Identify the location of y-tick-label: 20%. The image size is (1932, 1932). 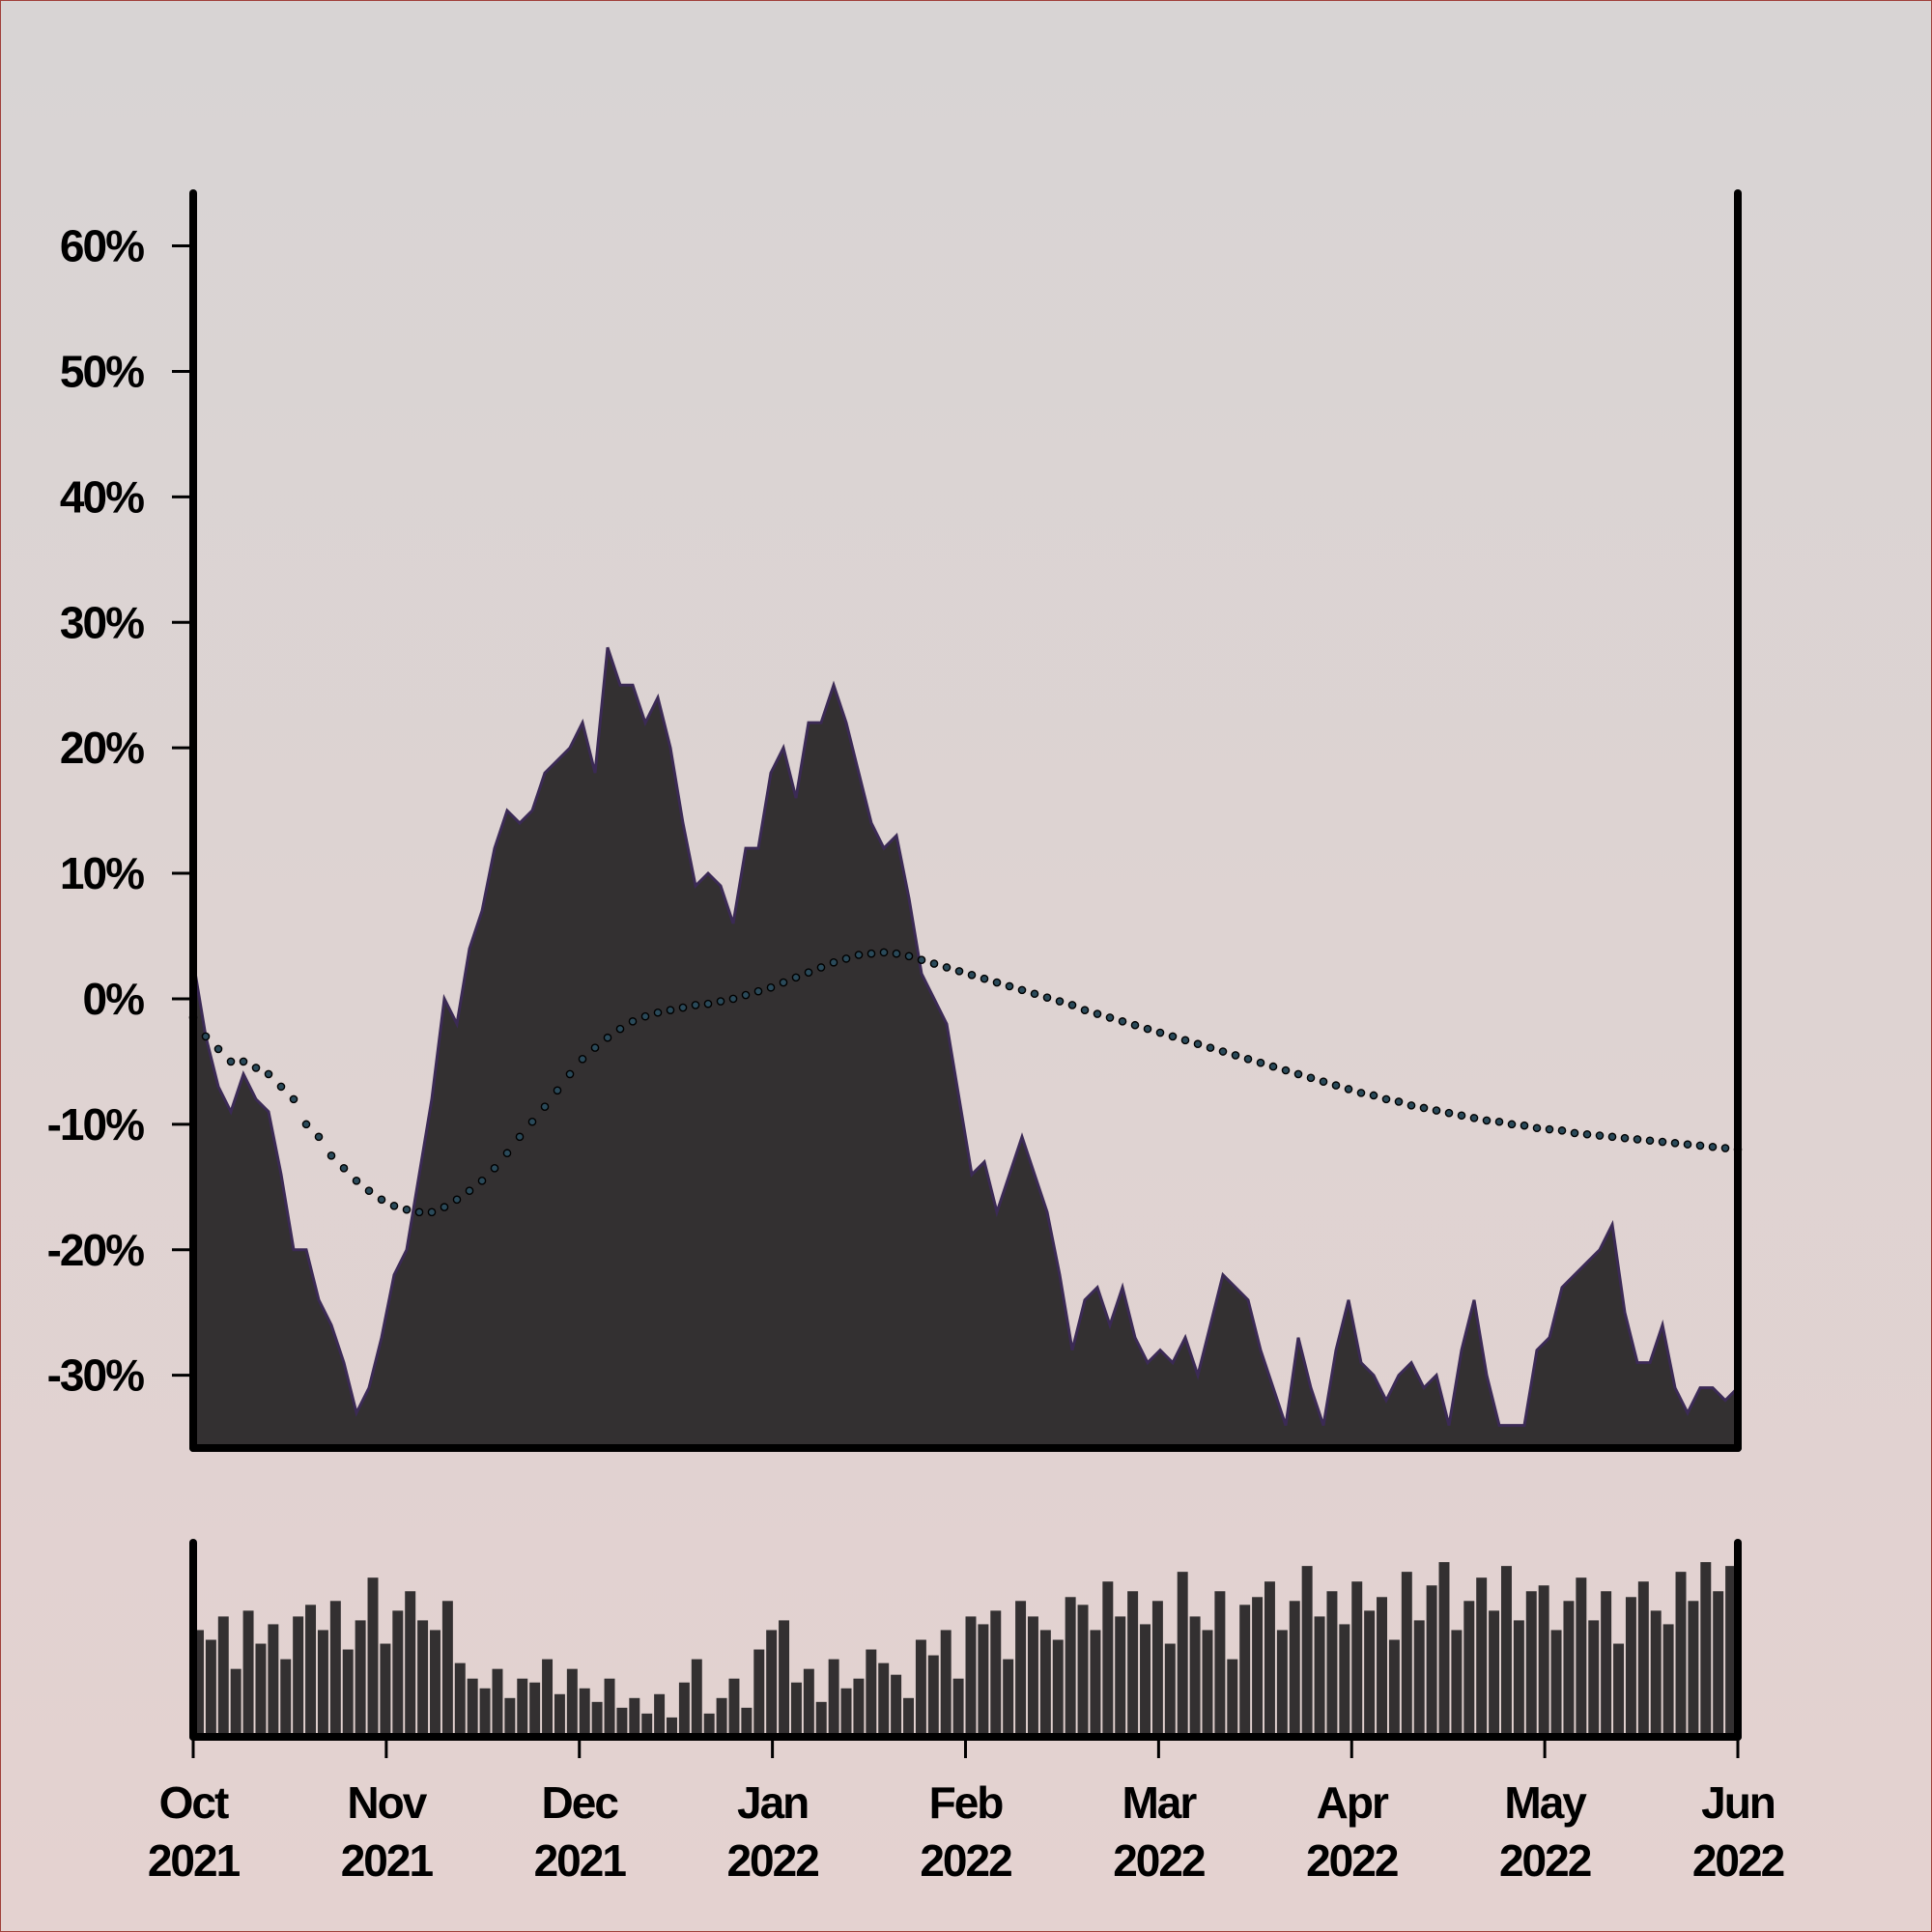
(102, 748).